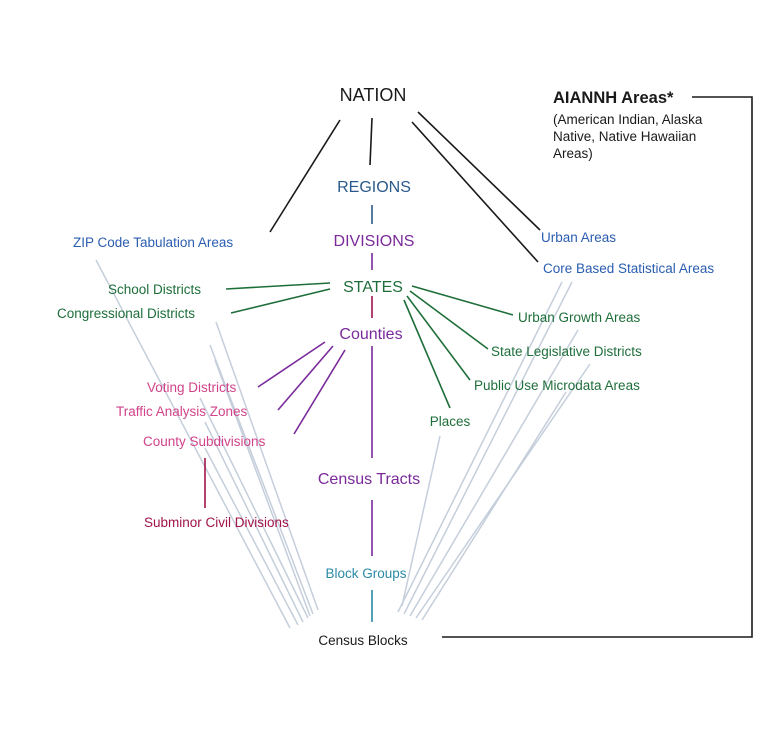 Image resolution: width=783 pixels, height=734 pixels. Describe the element at coordinates (182, 411) in the screenshot. I see `node-traffic-analysis-zones: Traffic Analysis Zones` at that location.